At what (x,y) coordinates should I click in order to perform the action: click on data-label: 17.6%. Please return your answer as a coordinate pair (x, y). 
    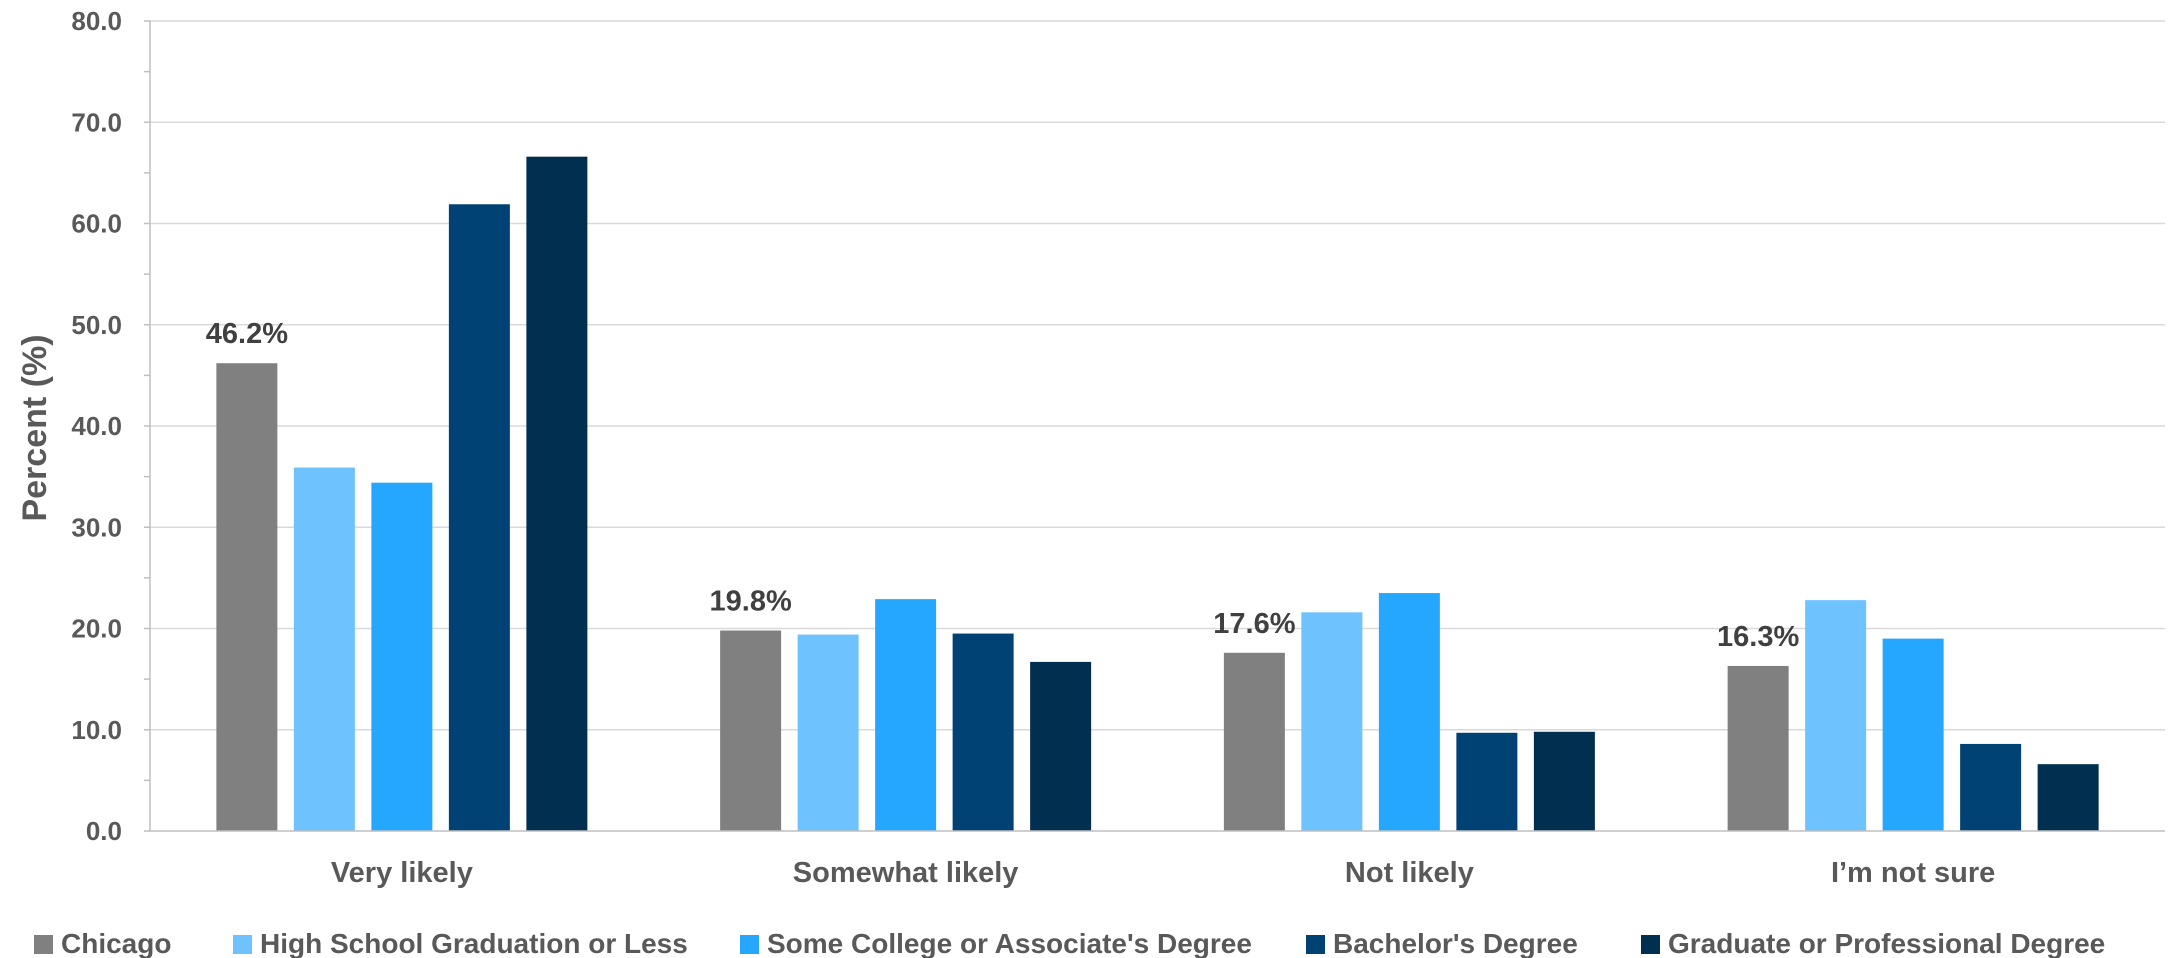
    Looking at the image, I should click on (1254, 624).